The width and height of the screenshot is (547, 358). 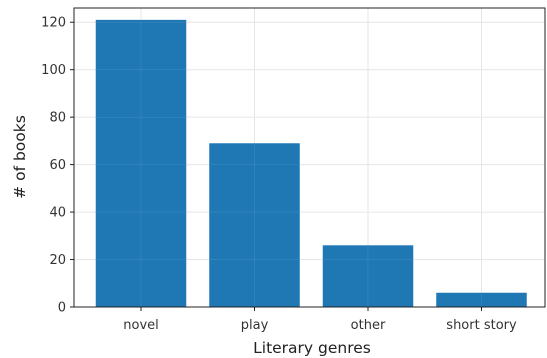 What do you see at coordinates (312, 348) in the screenshot?
I see `x-axis-label: Literary genres` at bounding box center [312, 348].